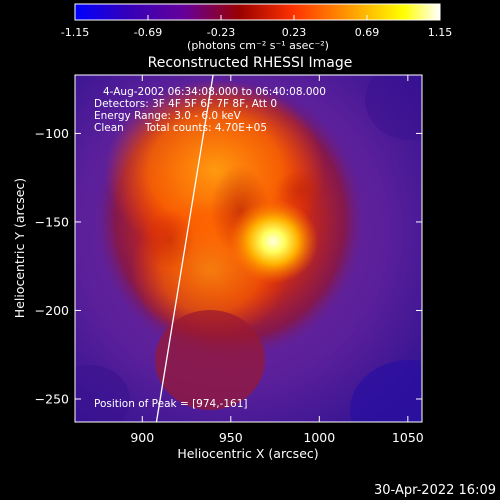  What do you see at coordinates (435, 490) in the screenshot?
I see `timestamp: 30-Apr-2022 16:09` at bounding box center [435, 490].